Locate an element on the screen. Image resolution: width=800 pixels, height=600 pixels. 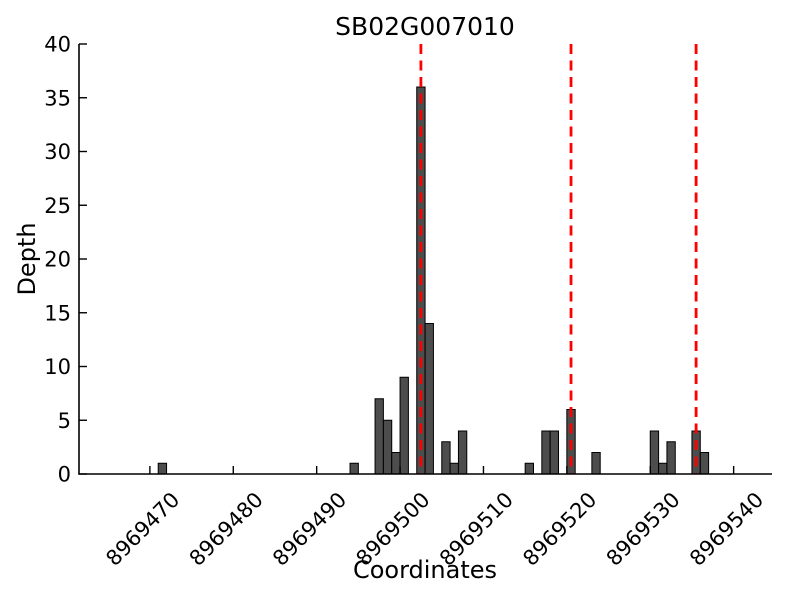
x-tick-label: 8969490 is located at coordinates (309, 529).